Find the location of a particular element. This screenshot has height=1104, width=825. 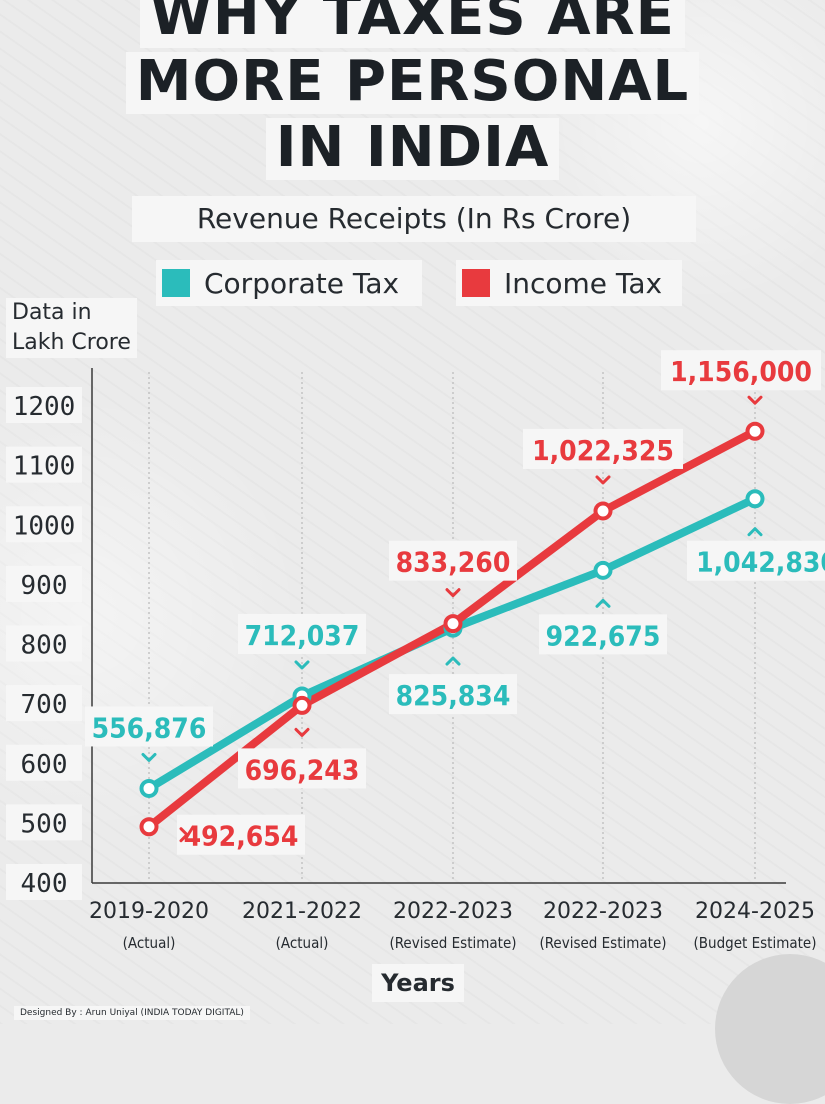

legend-label-income: Income Tax is located at coordinates (583, 283).